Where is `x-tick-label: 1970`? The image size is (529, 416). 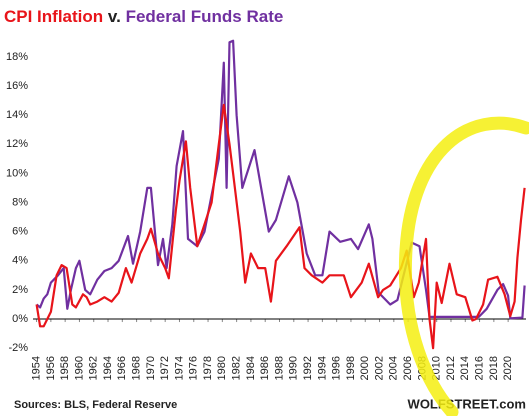
x-tick-label: 1970 is located at coordinates (151, 368).